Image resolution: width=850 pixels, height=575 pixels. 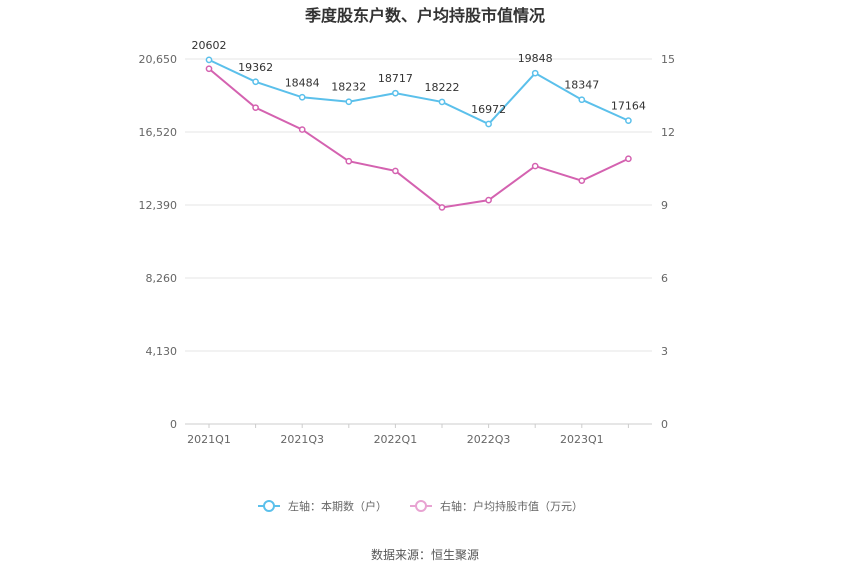 I want to click on left-tick-label: 20,650, so click(x=158, y=59).